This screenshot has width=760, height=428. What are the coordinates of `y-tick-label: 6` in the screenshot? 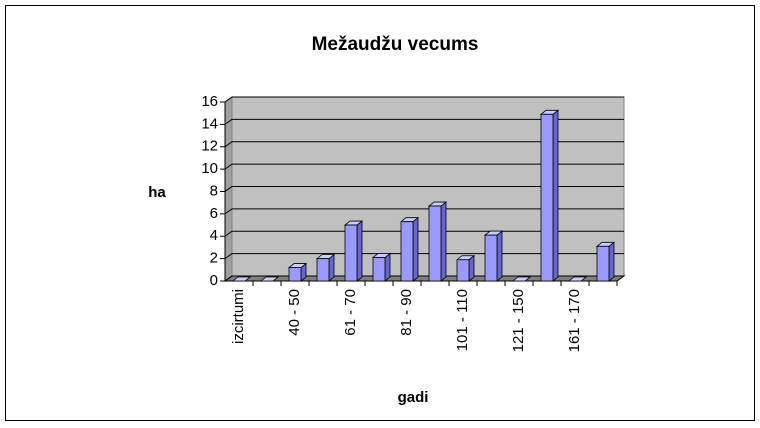 It's located at (214, 213).